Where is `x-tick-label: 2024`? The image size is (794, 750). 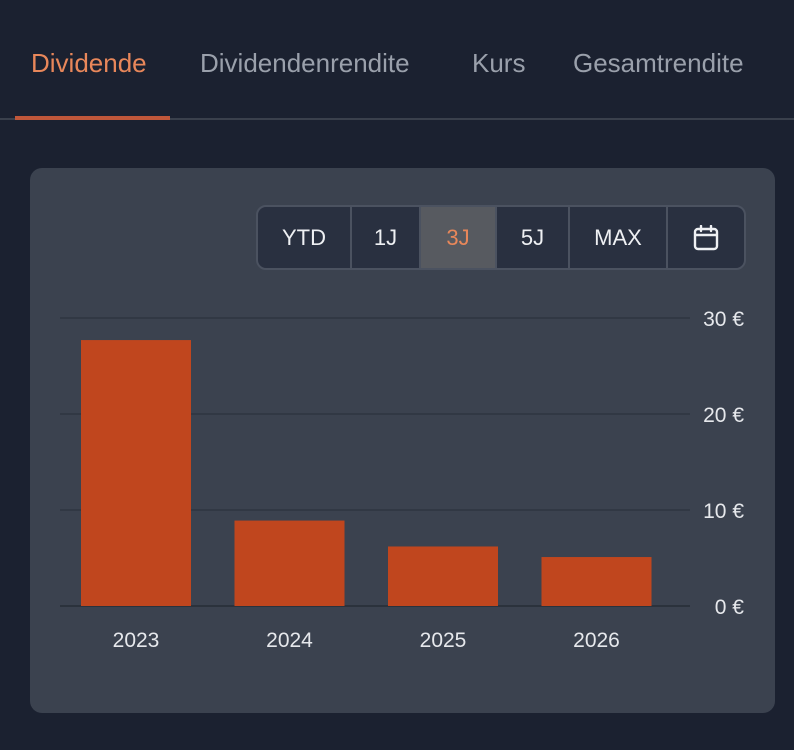 x-tick-label: 2024 is located at coordinates (289, 640).